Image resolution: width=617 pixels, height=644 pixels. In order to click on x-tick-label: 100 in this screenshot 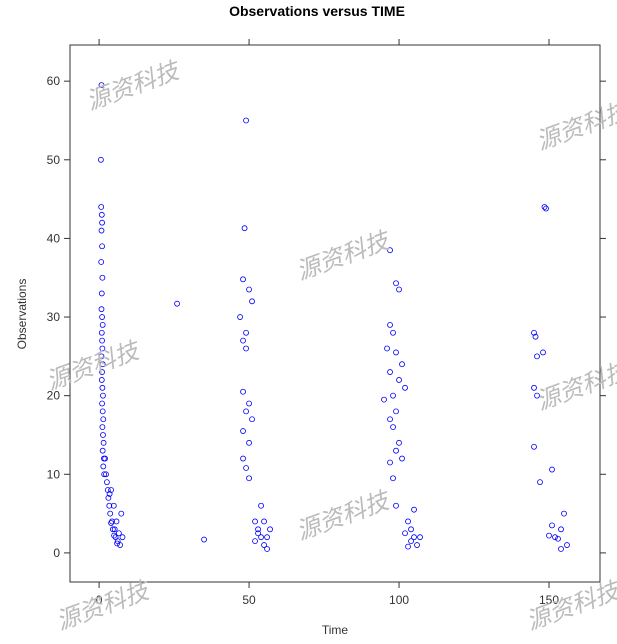, I will do `click(399, 600)`.